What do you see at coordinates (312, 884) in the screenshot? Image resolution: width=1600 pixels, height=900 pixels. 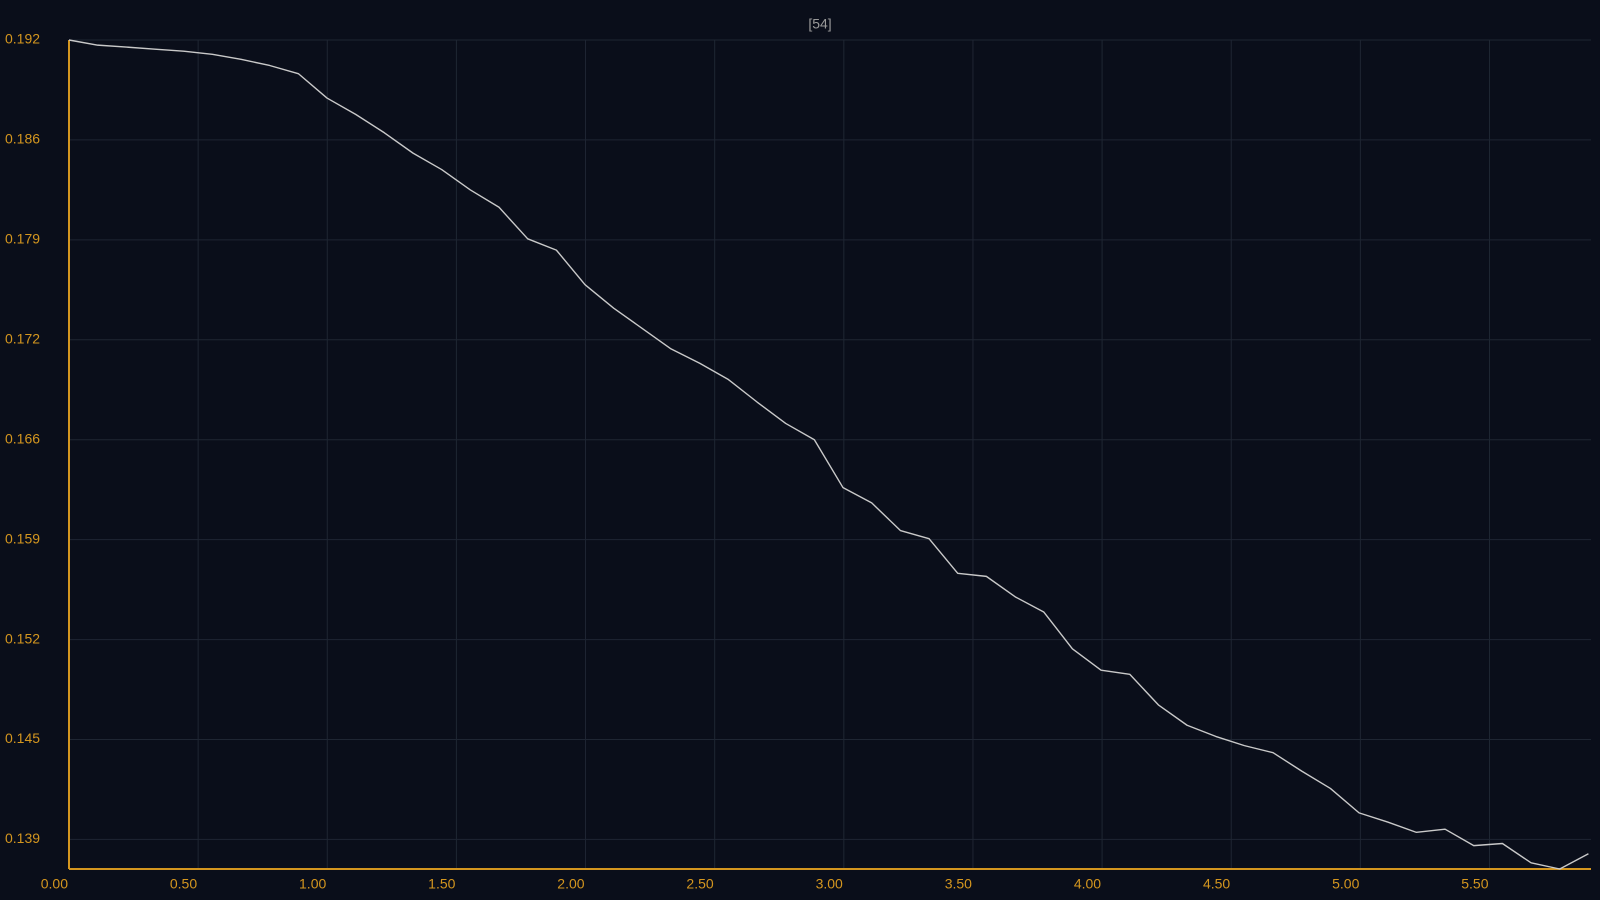 I see `x-tick-label: 1.00` at bounding box center [312, 884].